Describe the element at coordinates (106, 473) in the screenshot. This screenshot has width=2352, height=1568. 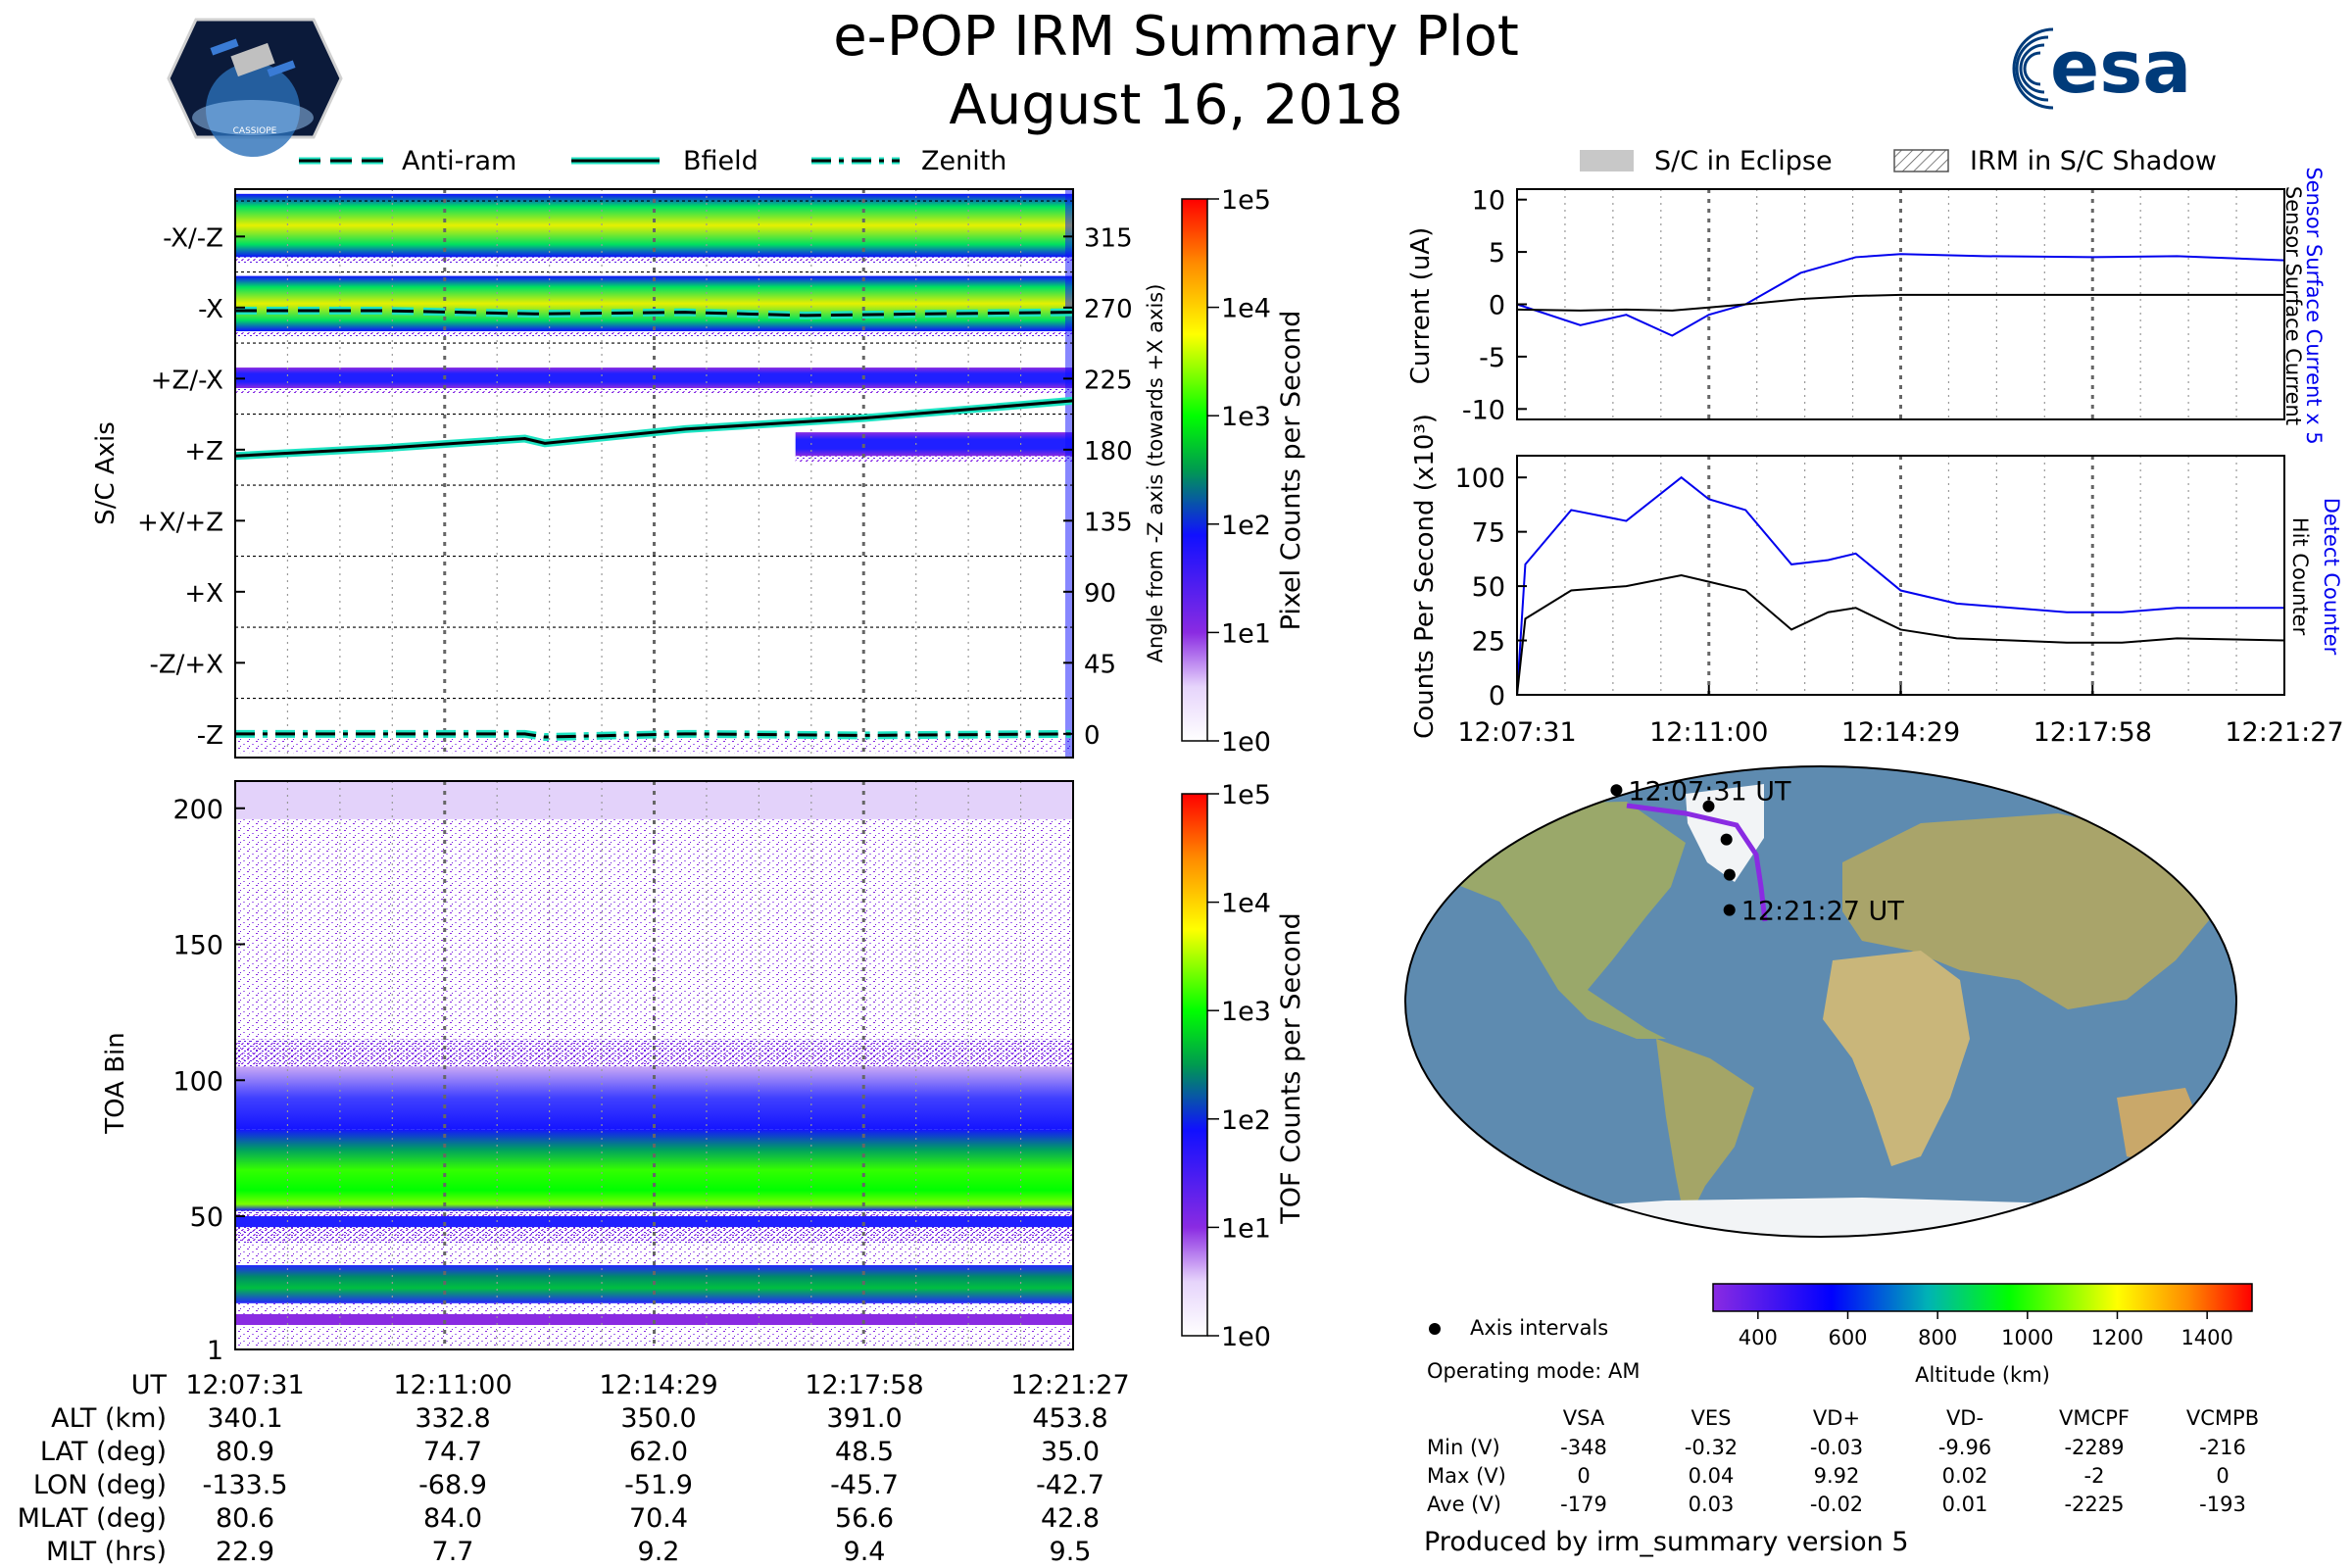
I see `pixel-panel-ylabel: S/C Axis` at that location.